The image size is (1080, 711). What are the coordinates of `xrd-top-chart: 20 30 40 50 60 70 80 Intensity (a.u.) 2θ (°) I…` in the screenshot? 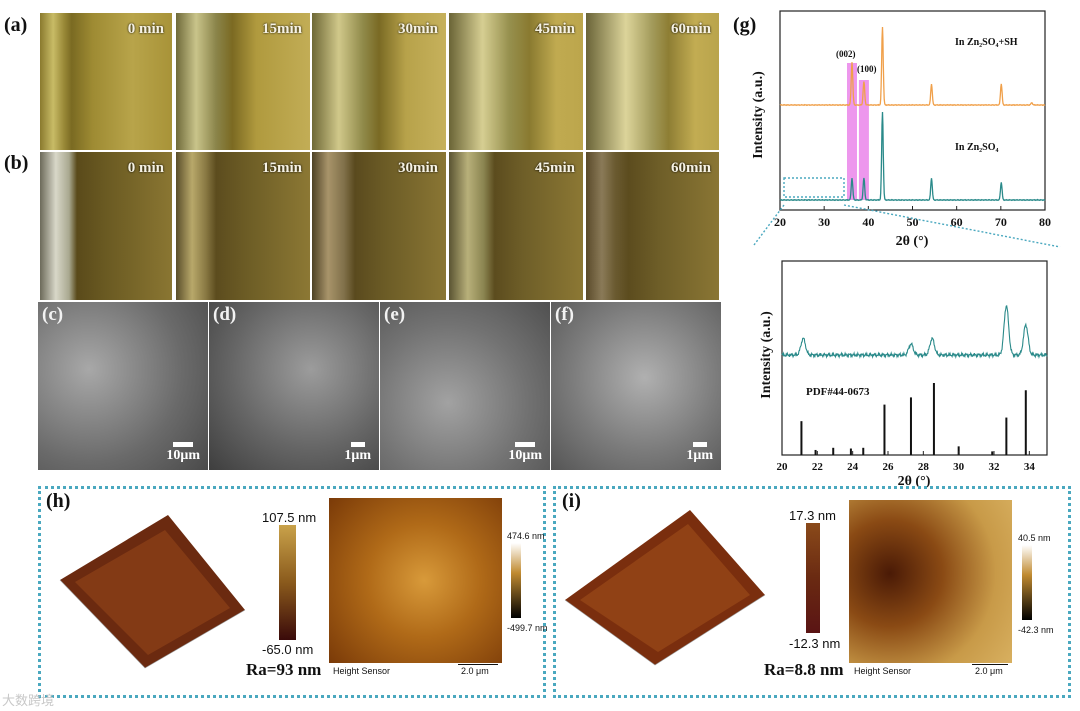 It's located at (906, 129).